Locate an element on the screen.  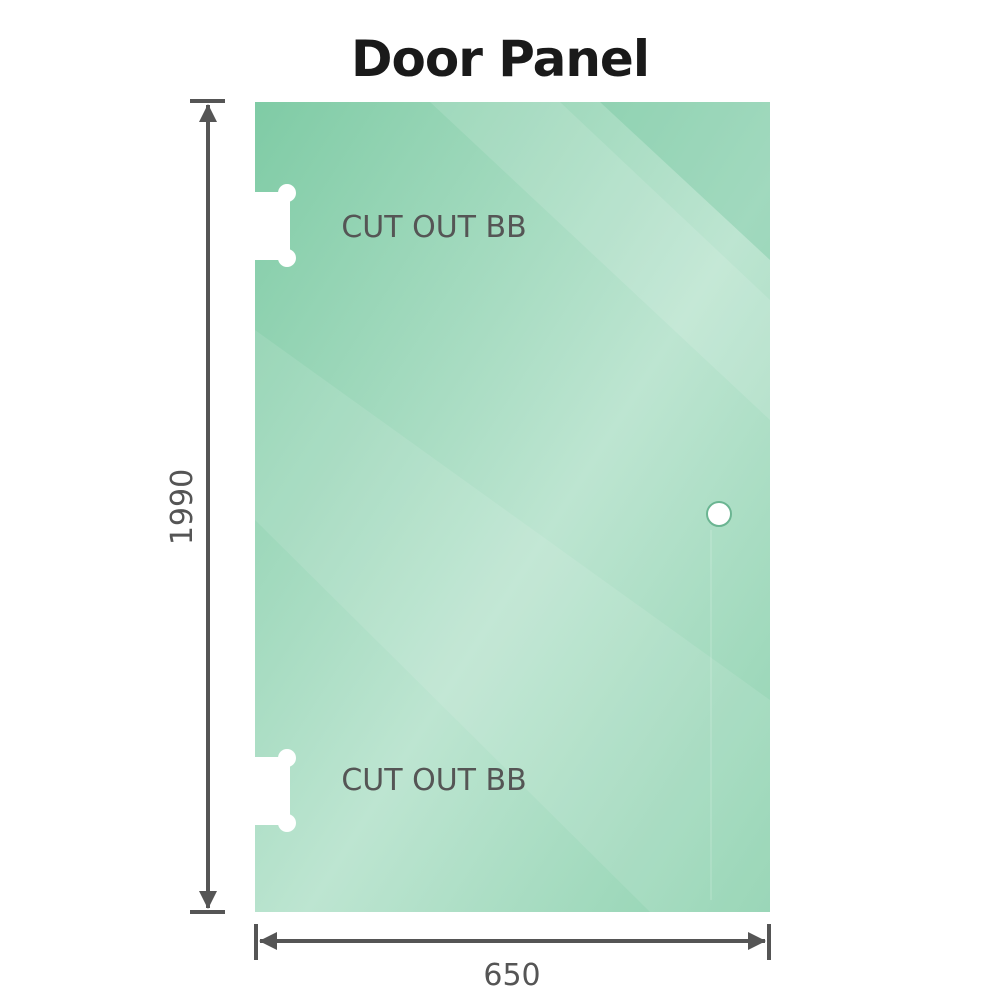
cutout-top is located at coordinates (273, 225).